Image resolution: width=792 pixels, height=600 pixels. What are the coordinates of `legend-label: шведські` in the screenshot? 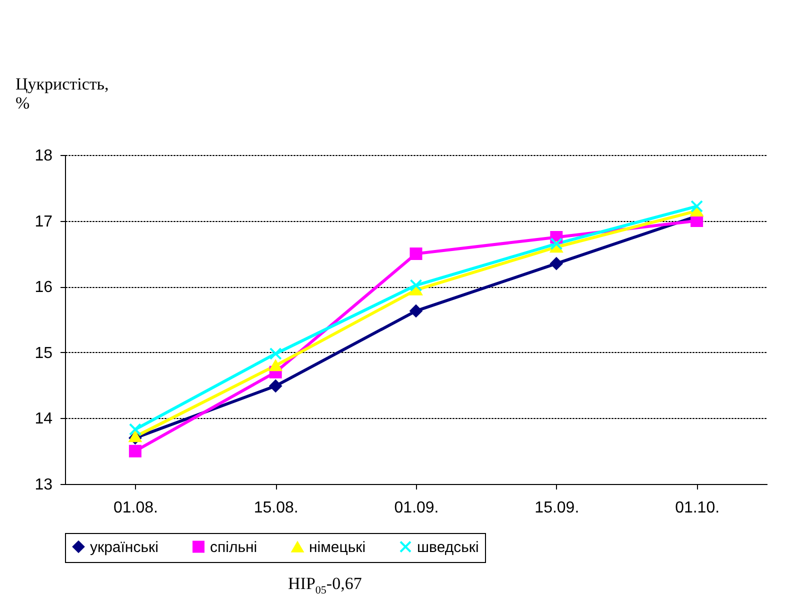 It's located at (448, 547).